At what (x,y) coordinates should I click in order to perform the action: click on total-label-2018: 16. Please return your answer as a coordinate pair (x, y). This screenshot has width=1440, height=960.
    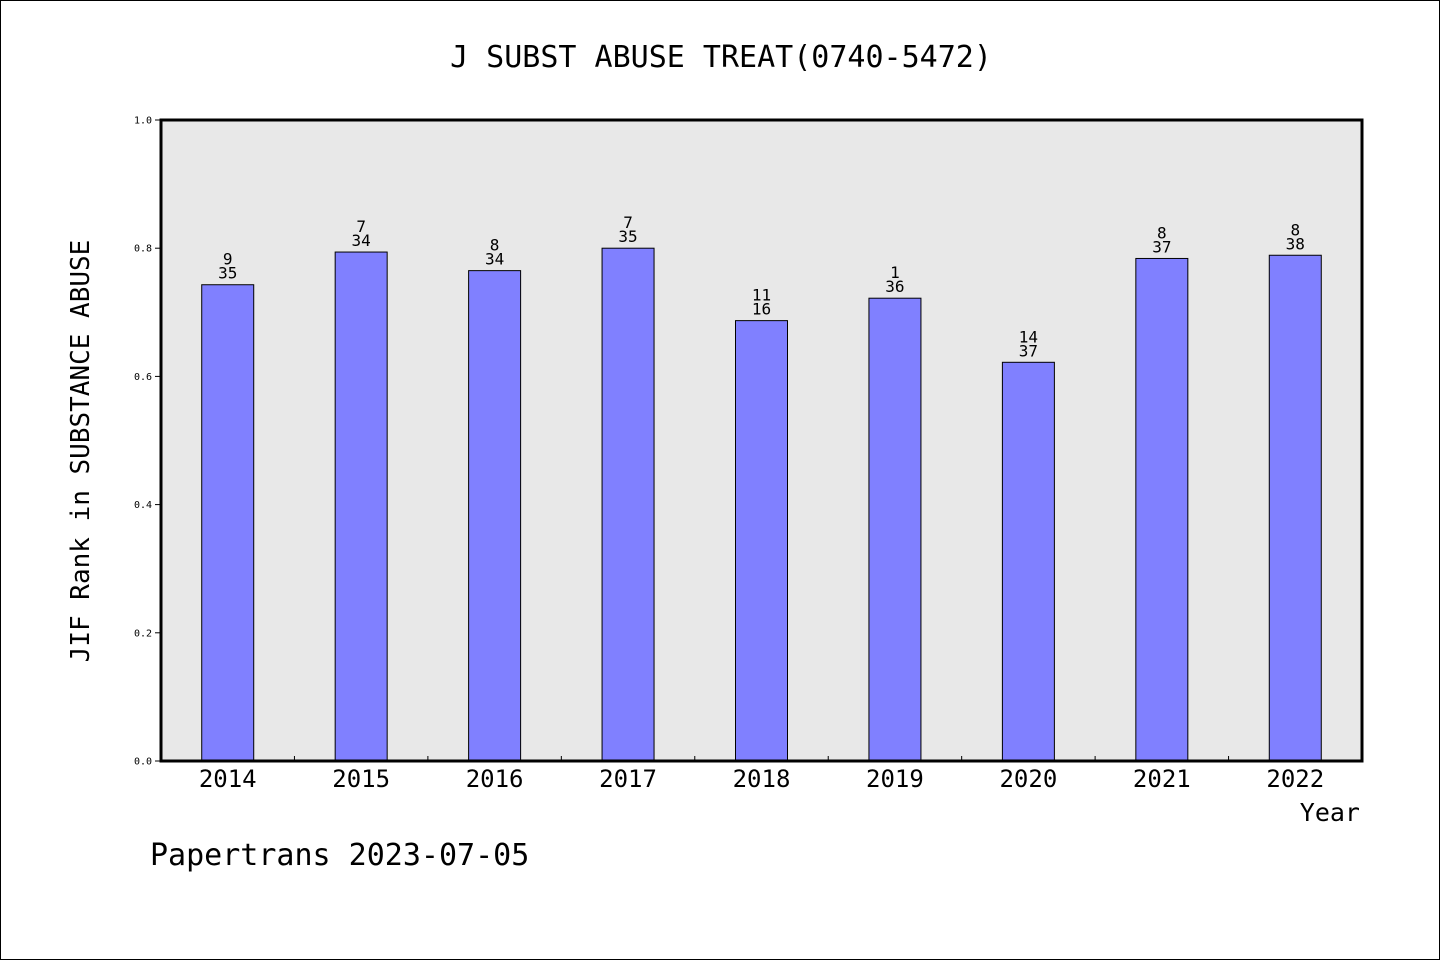
    Looking at the image, I should click on (761, 309).